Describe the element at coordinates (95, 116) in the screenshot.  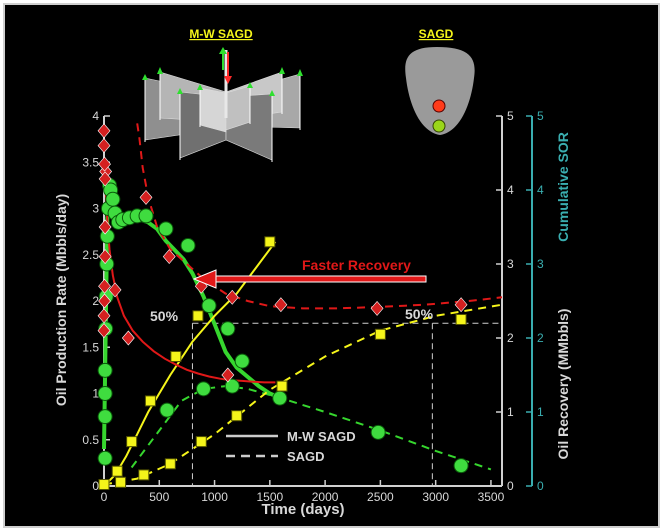
I see `left-tick-label: 4` at that location.